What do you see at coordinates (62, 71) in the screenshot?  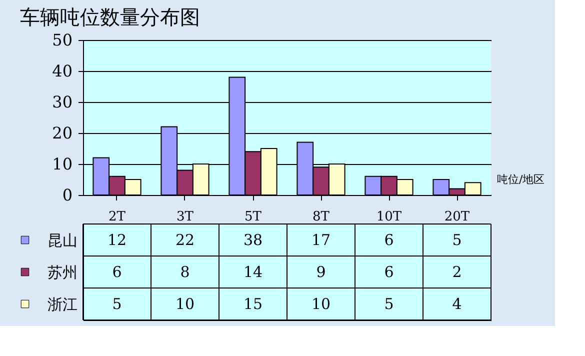 I see `y-tick-label: 40` at bounding box center [62, 71].